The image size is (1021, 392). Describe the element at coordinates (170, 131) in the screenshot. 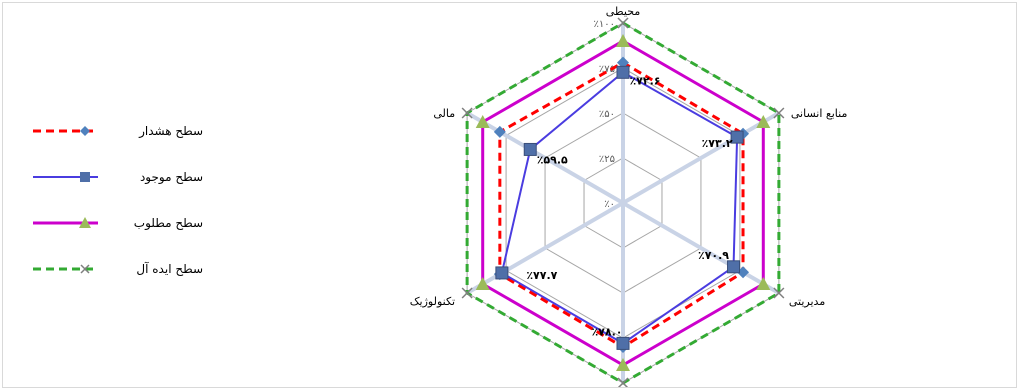

I see `legend-label: سطح هشدار` at that location.